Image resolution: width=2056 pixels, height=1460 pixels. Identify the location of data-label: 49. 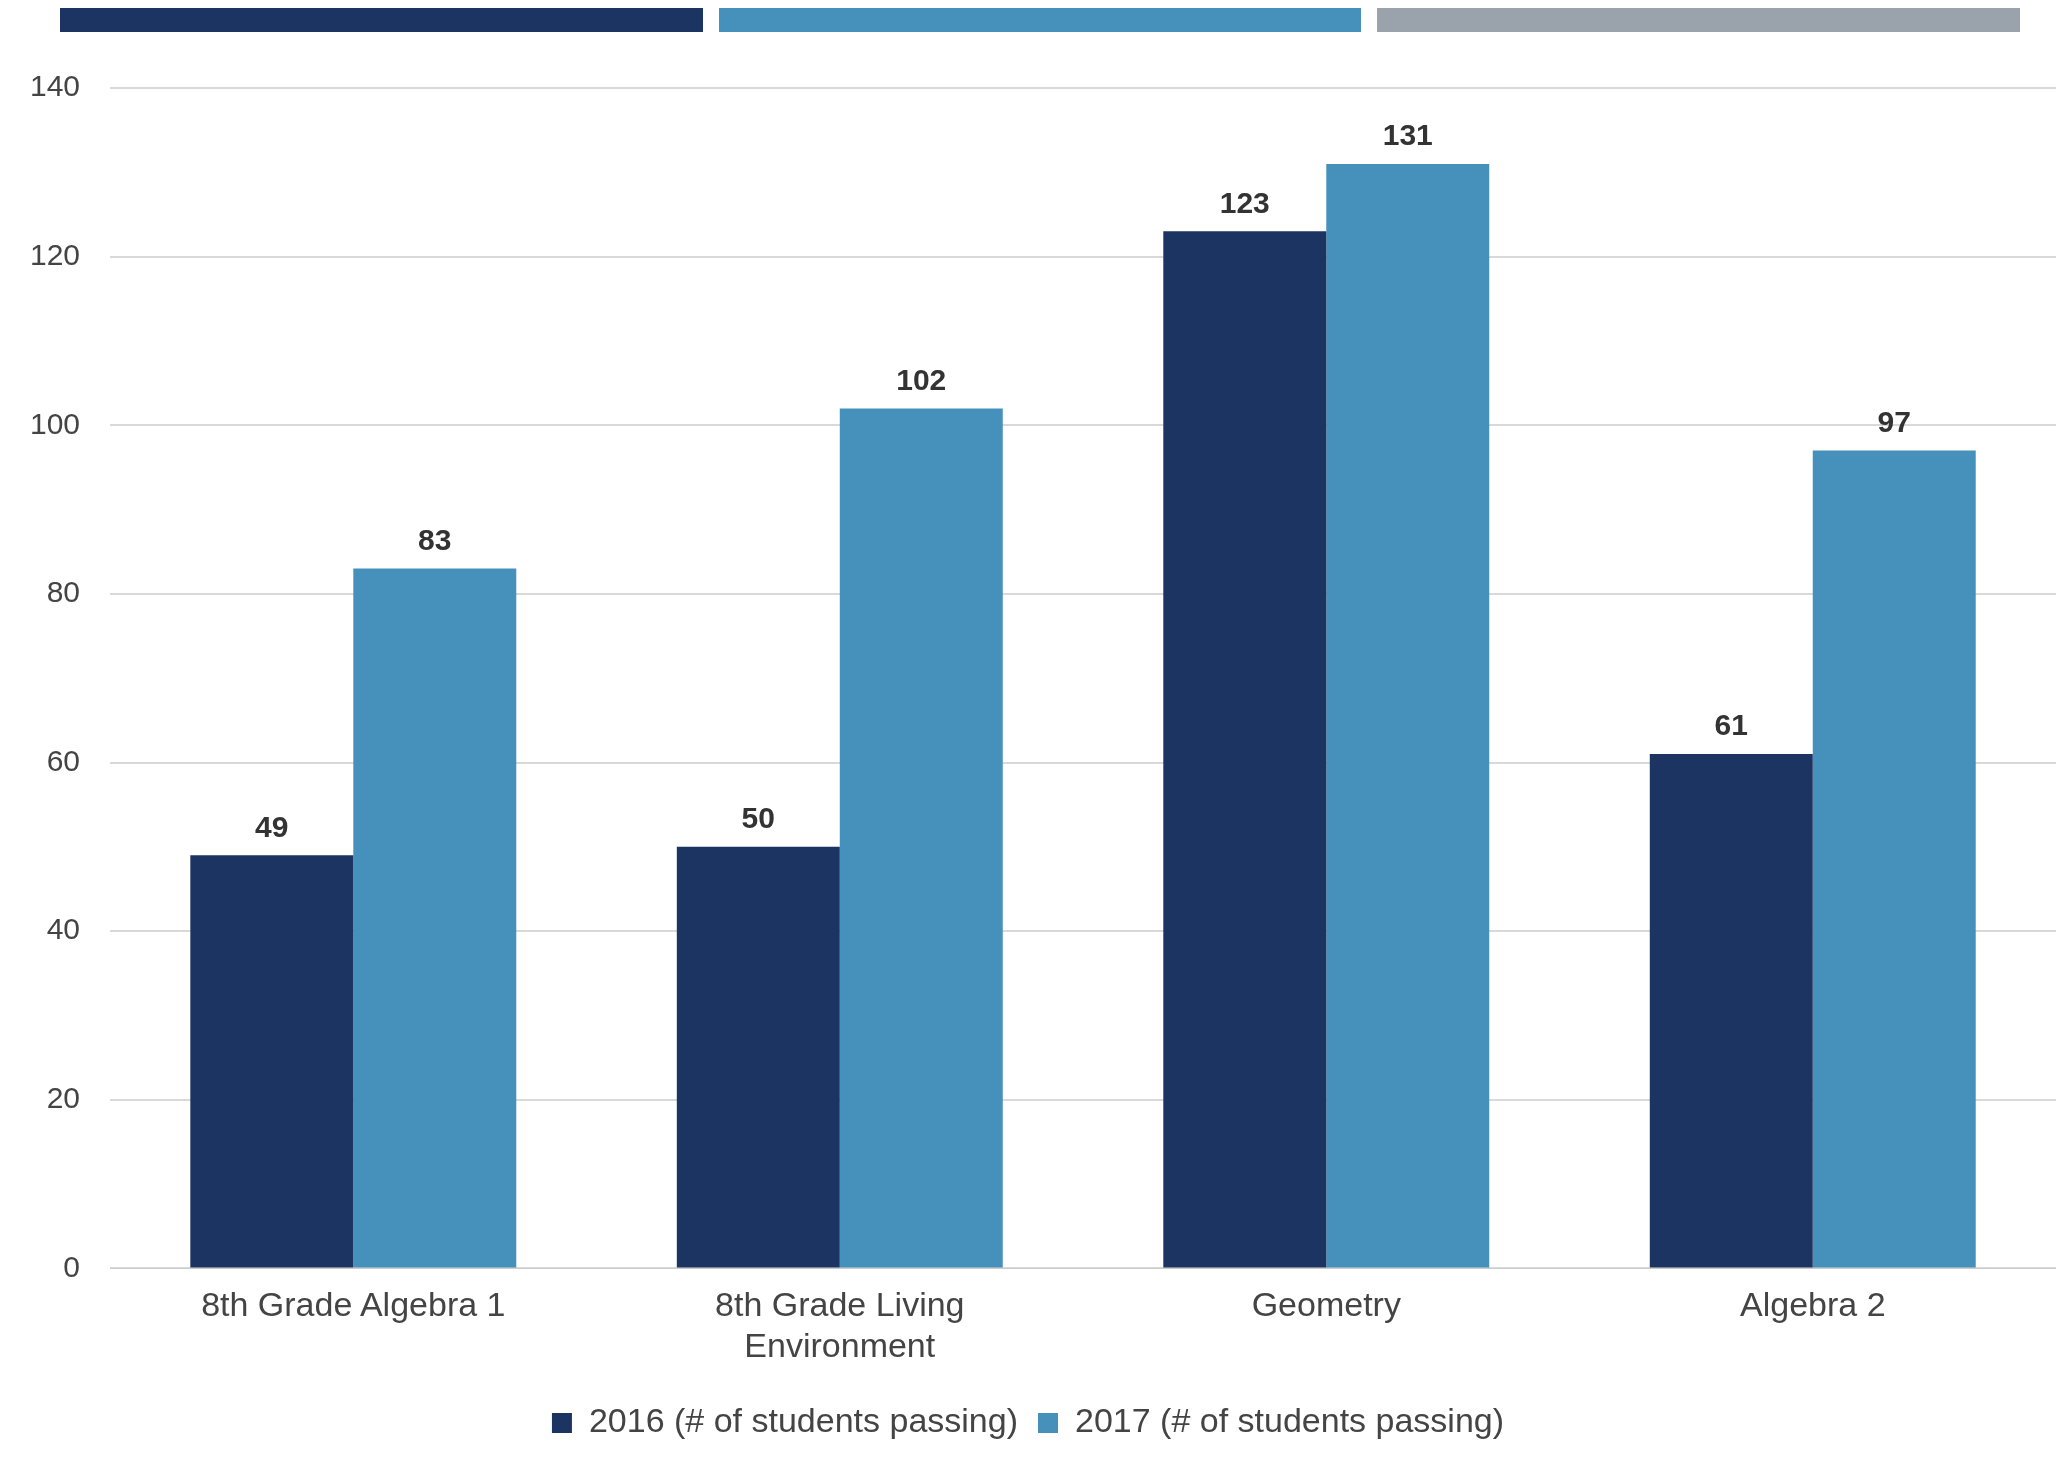
(272, 826).